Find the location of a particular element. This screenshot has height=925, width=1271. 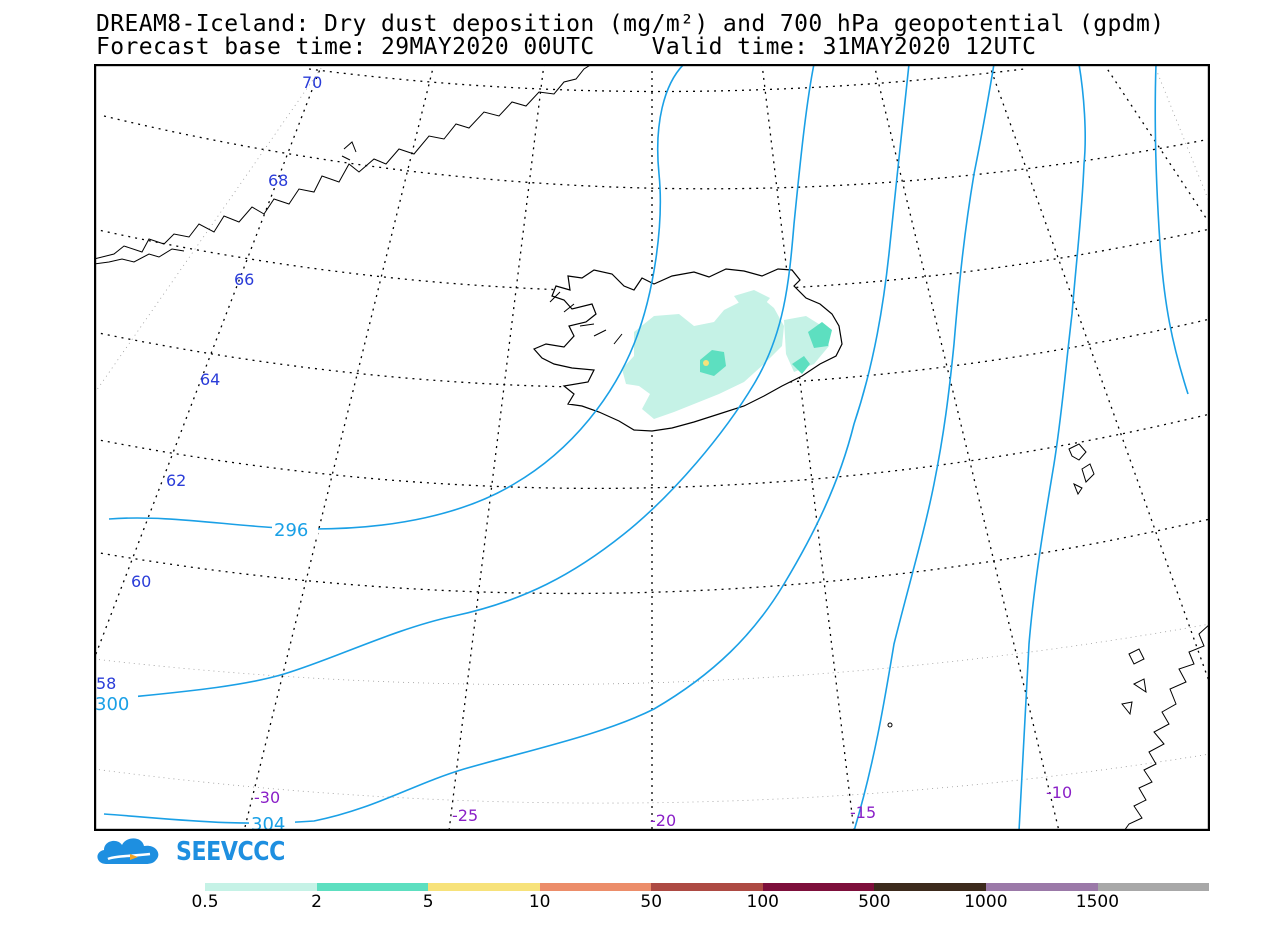

colorbar-label: 1000 is located at coordinates (986, 902).